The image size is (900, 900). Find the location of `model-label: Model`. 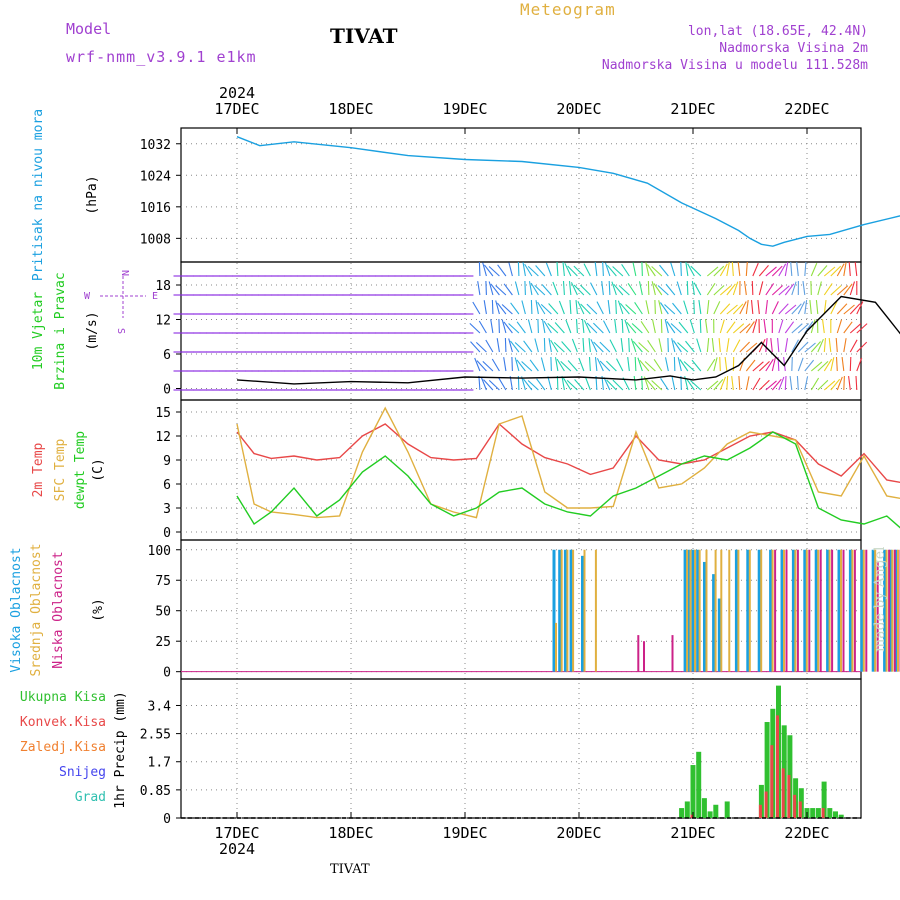

model-label: Model is located at coordinates (89, 29).